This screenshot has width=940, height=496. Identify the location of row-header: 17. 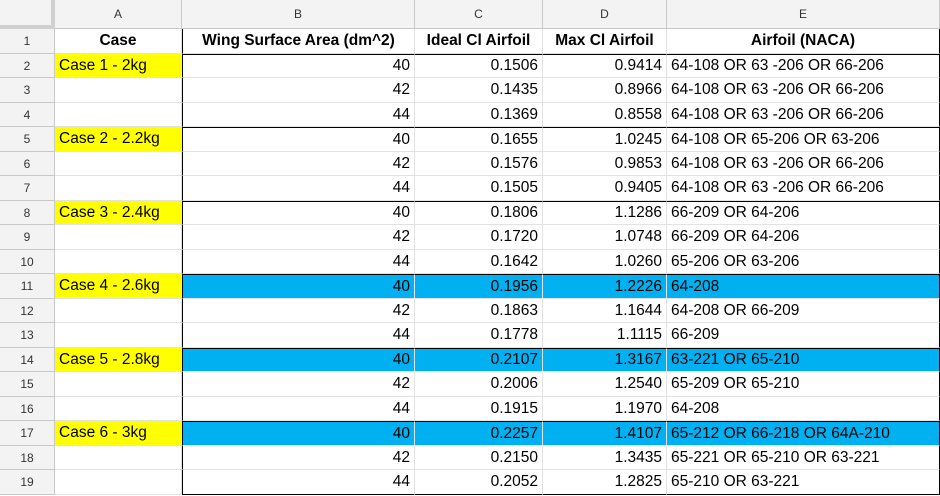
(27, 433).